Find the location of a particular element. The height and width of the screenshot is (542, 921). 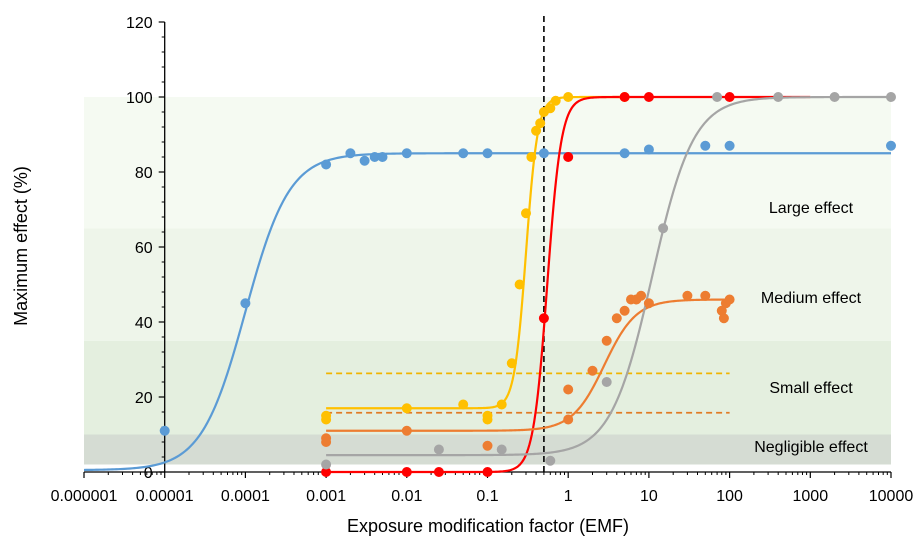

x-tick-label: 100 is located at coordinates (729, 496).